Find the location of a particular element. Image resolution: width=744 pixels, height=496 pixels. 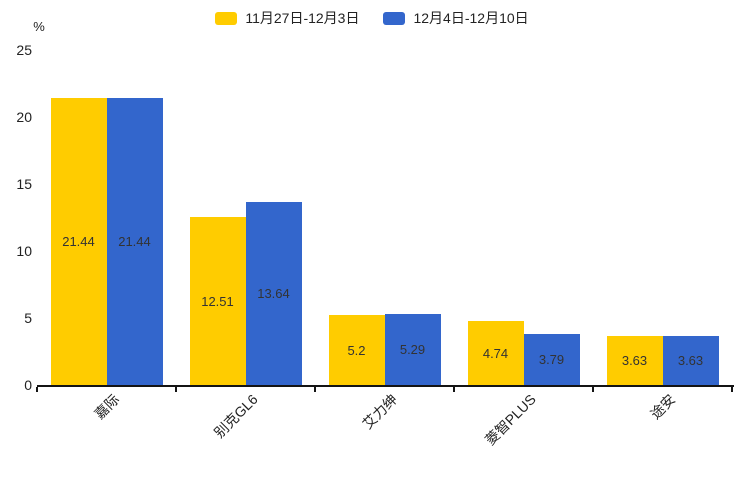

bar-value-label: 5.2 is located at coordinates (356, 350).